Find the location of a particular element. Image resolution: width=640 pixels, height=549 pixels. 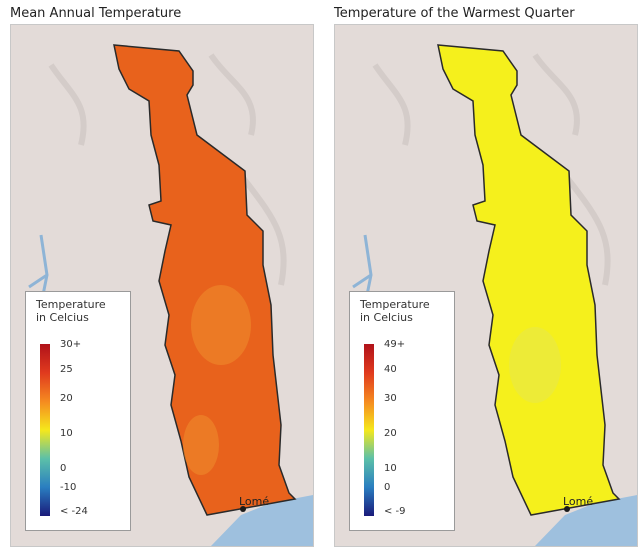

panel-title: Mean Annual Temperature is located at coordinates (96, 13).